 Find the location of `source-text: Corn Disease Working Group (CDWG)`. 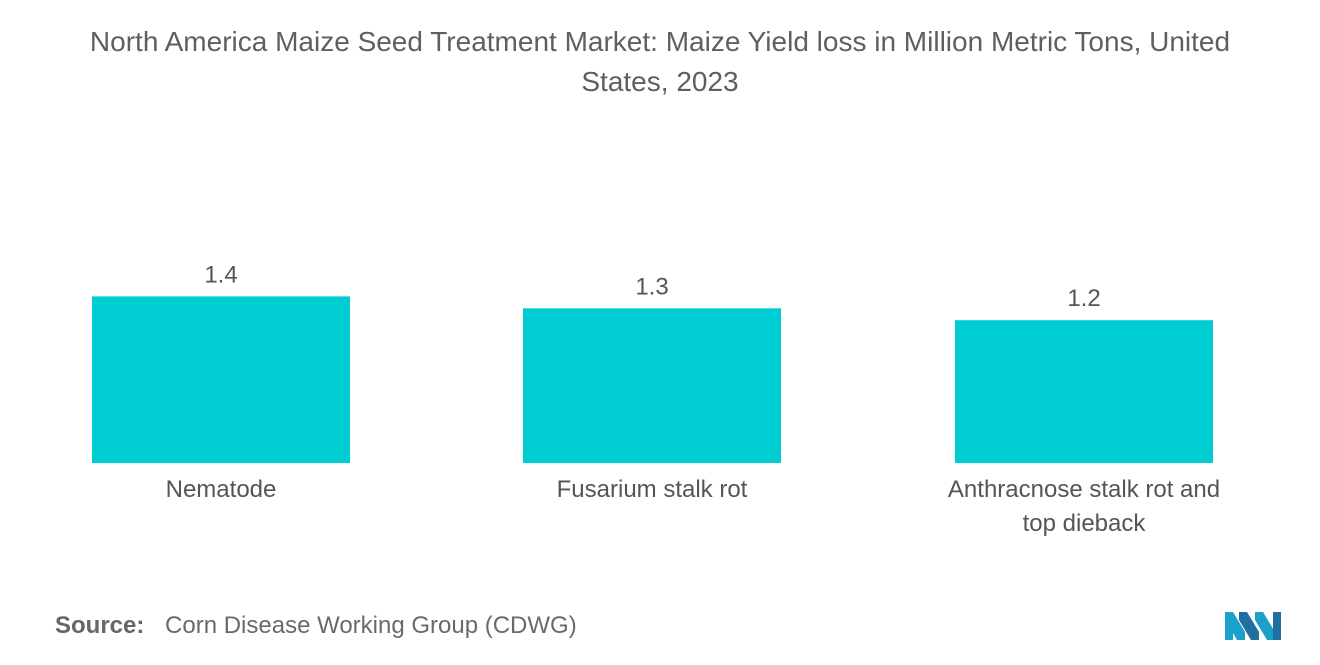

source-text: Corn Disease Working Group (CDWG) is located at coordinates (371, 625).